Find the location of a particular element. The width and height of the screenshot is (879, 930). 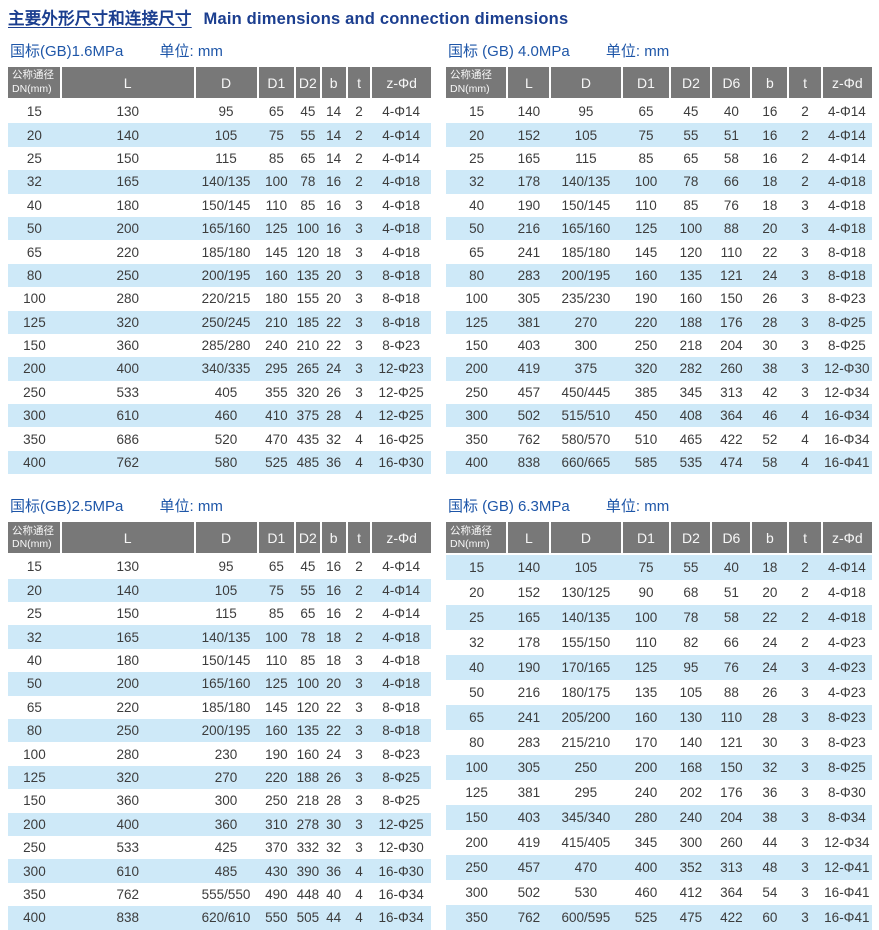

table-cell: 180 is located at coordinates (276, 299).